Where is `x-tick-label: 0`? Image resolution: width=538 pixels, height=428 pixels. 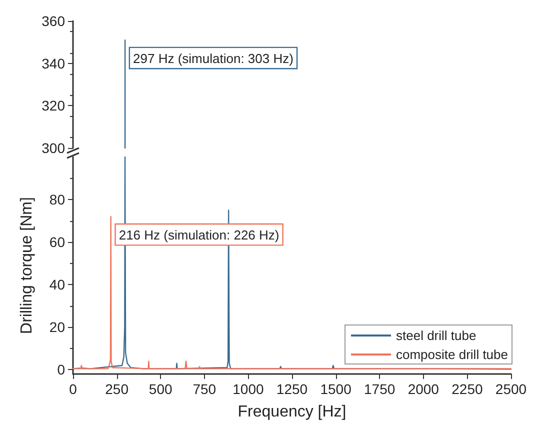 x-tick-label: 0 is located at coordinates (73, 389).